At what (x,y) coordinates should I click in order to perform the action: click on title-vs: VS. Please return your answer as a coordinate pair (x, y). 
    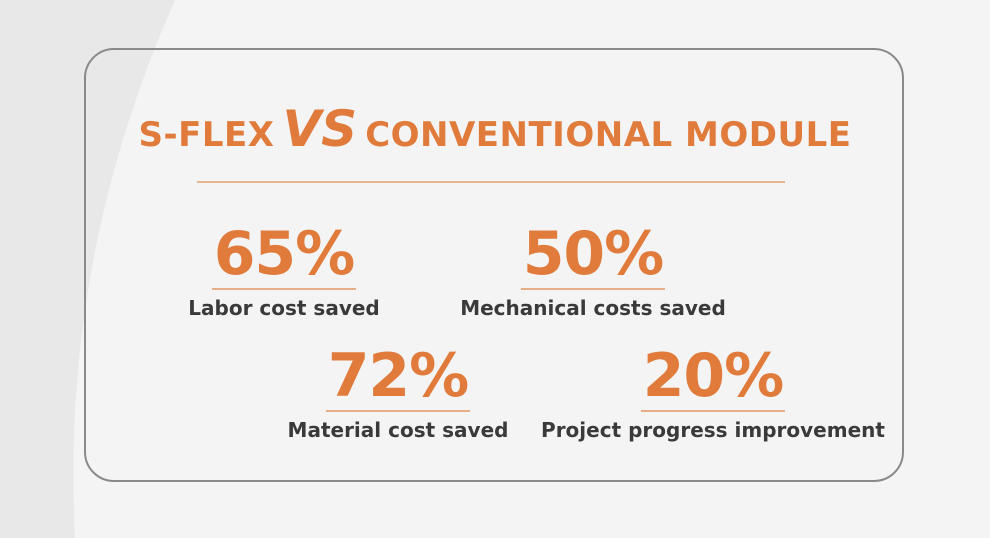
    Looking at the image, I should click on (320, 129).